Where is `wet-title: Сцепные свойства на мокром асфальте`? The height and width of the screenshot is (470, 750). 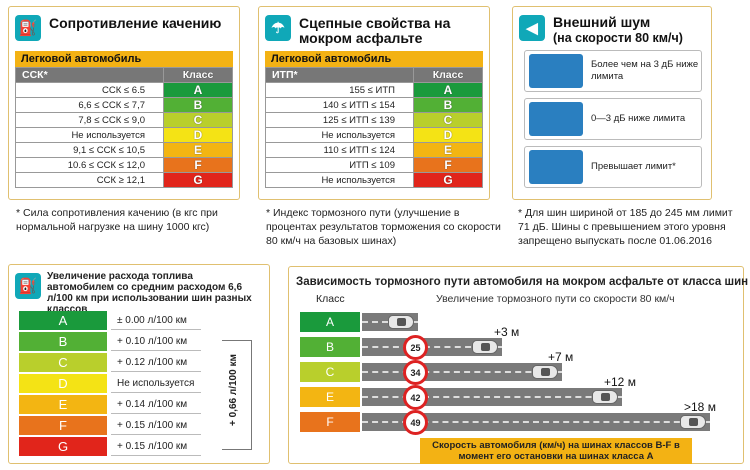
wet-title: Сцепные свойства на мокром асфальте is located at coordinates (375, 30).